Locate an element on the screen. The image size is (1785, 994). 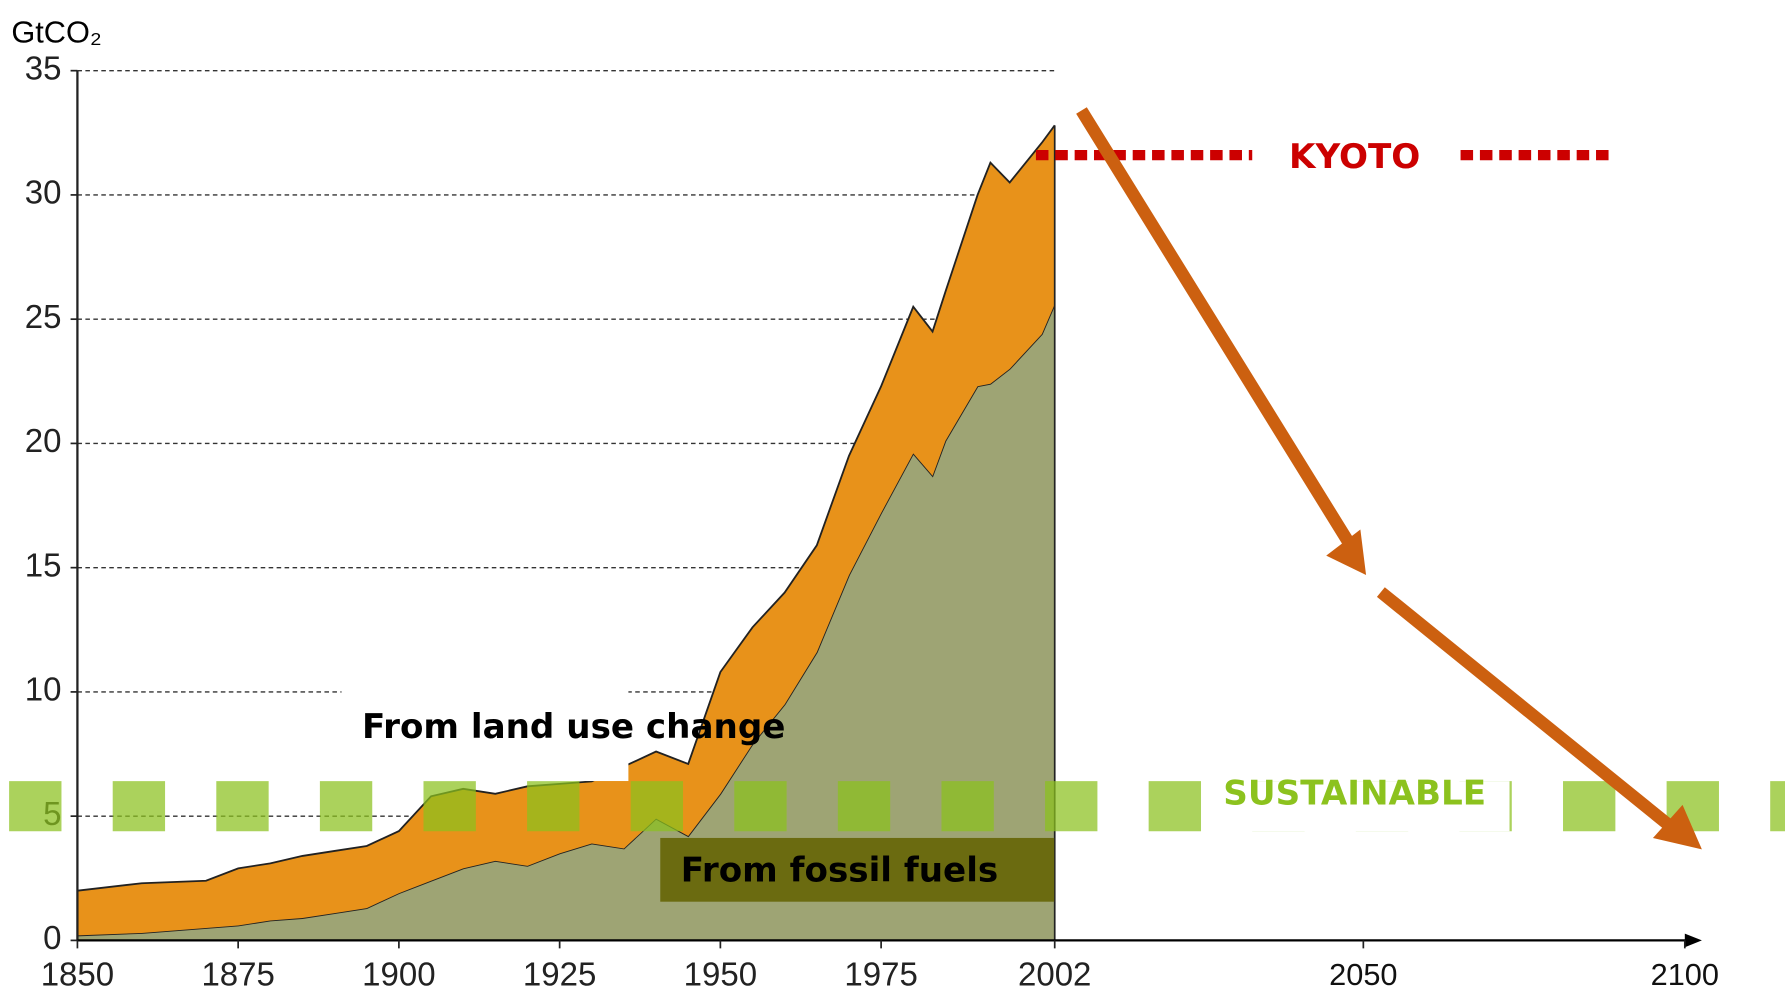
x-tick-label: 1925 is located at coordinates (559, 974).